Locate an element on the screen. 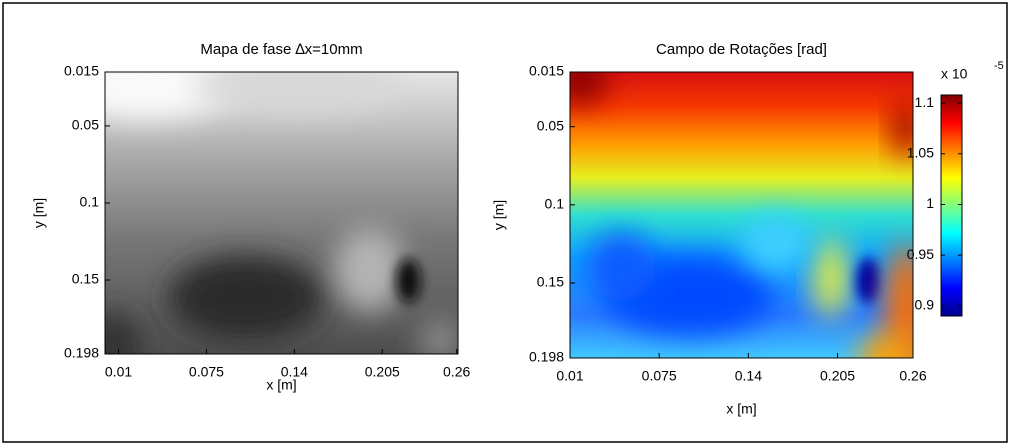  colorbar-exponent: -5 is located at coordinates (999, 66).